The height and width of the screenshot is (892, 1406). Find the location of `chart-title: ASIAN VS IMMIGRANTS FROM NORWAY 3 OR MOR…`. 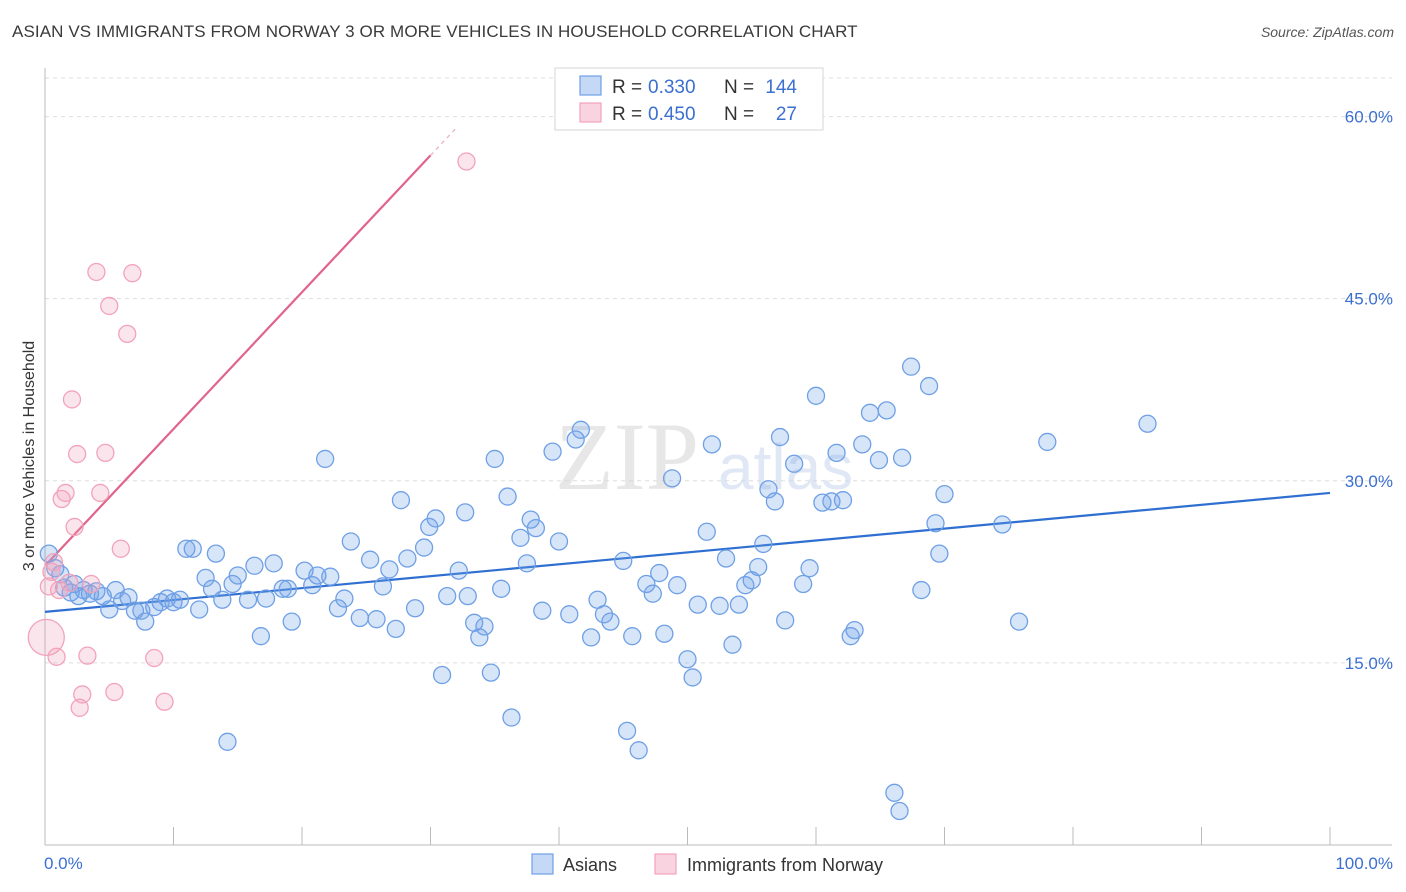

chart-title: ASIAN VS IMMIGRANTS FROM NORWAY 3 OR MOR… is located at coordinates (435, 31).